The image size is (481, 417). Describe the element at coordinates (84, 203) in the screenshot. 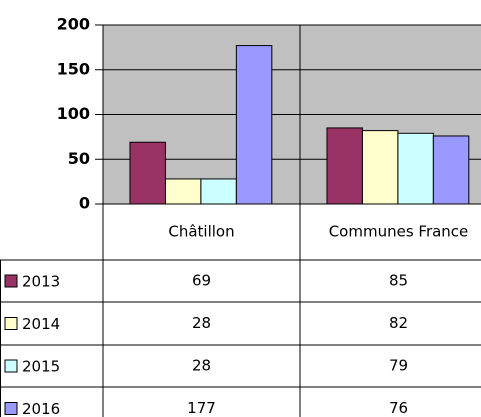

I see `y-tick-label: 0` at that location.